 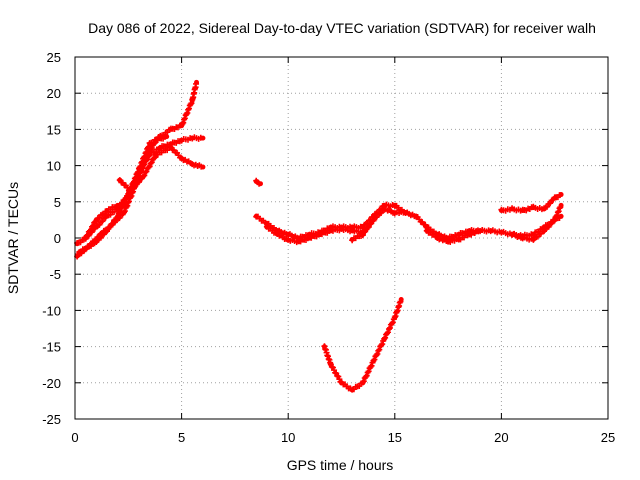 I want to click on y-tick-label: -25, so click(x=51, y=419).